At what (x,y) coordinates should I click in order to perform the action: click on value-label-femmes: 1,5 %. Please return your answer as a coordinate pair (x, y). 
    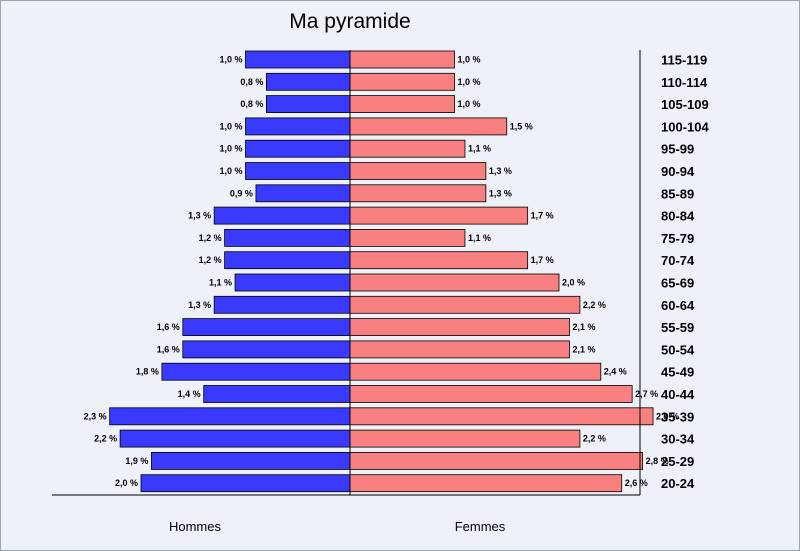
    Looking at the image, I should click on (521, 126).